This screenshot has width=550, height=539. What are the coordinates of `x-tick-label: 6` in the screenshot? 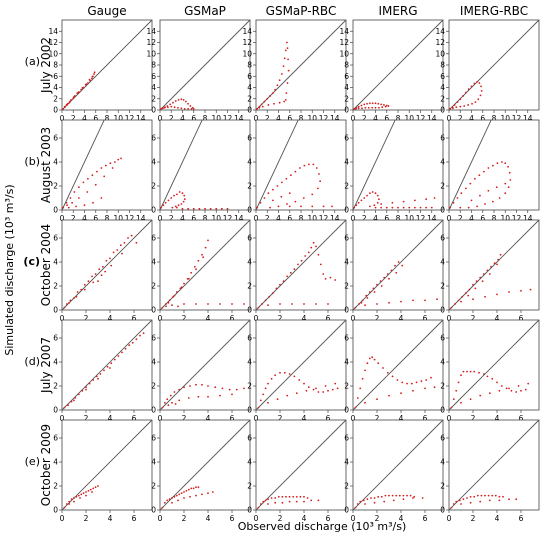 It's located at (328, 318).